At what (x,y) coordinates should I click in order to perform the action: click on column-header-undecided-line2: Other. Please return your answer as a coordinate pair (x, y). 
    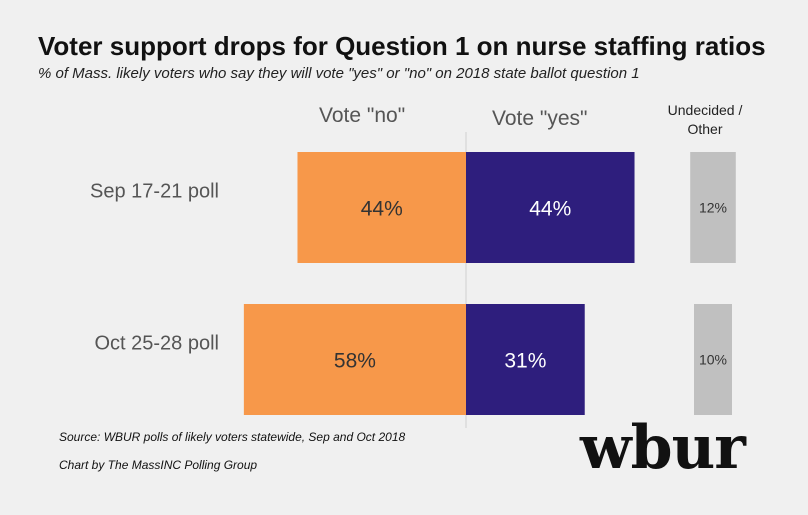
    Looking at the image, I should click on (705, 129).